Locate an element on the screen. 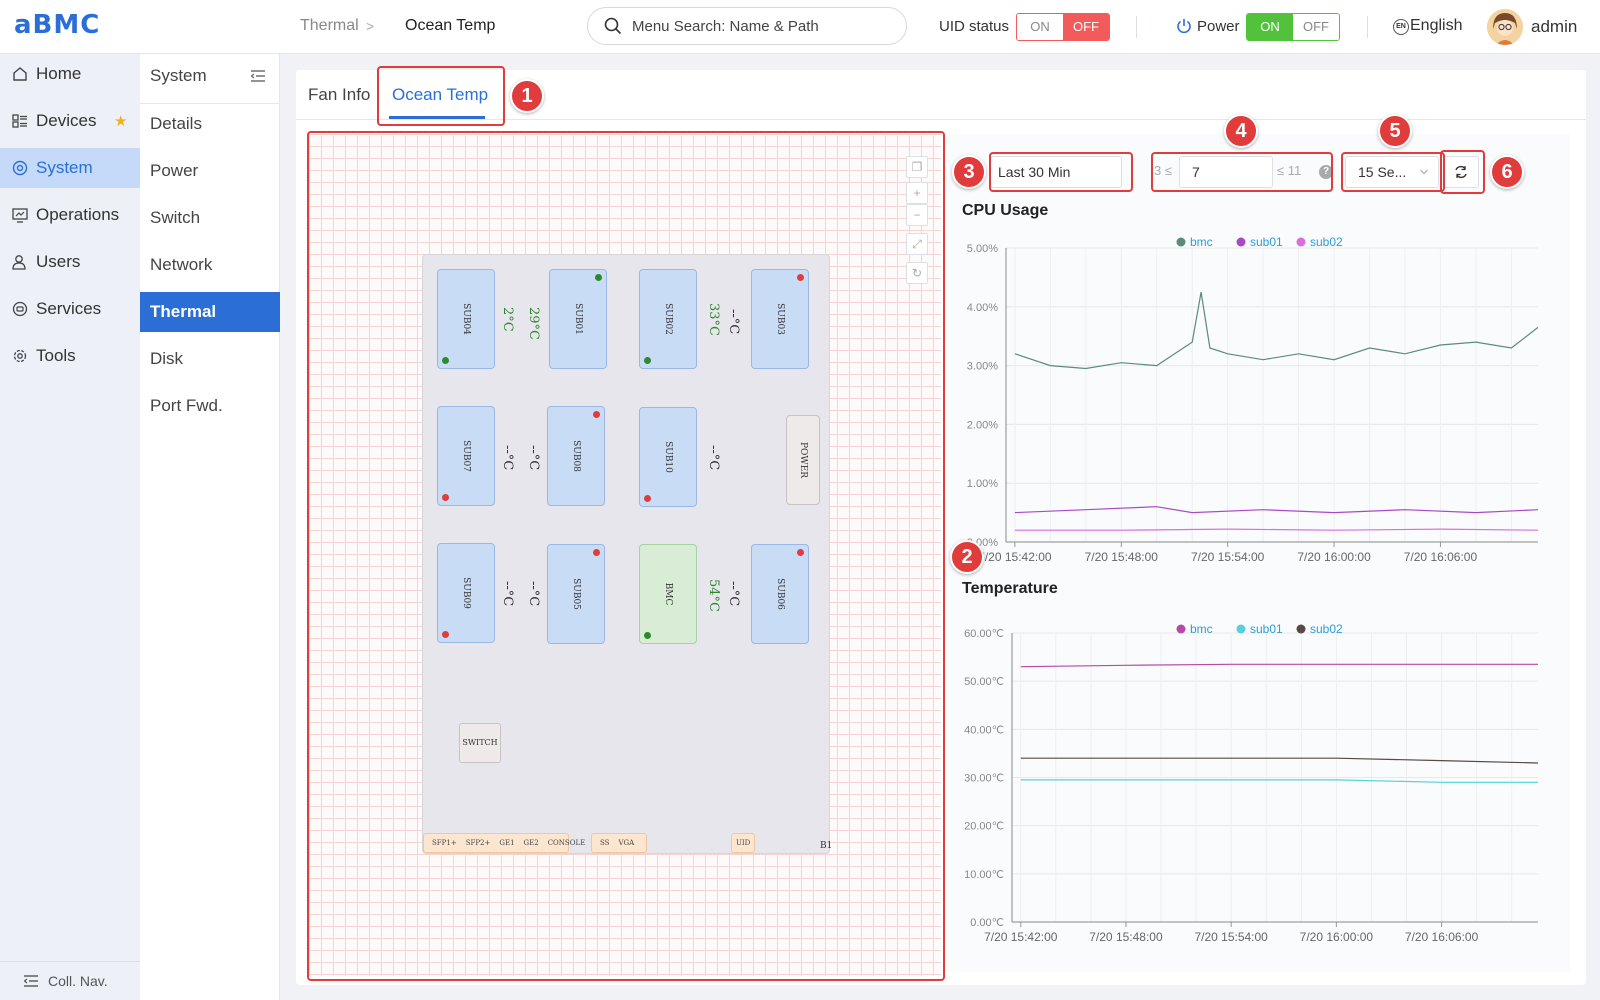 This screenshot has width=1600, height=1000. refresh-button is located at coordinates (1461, 172).